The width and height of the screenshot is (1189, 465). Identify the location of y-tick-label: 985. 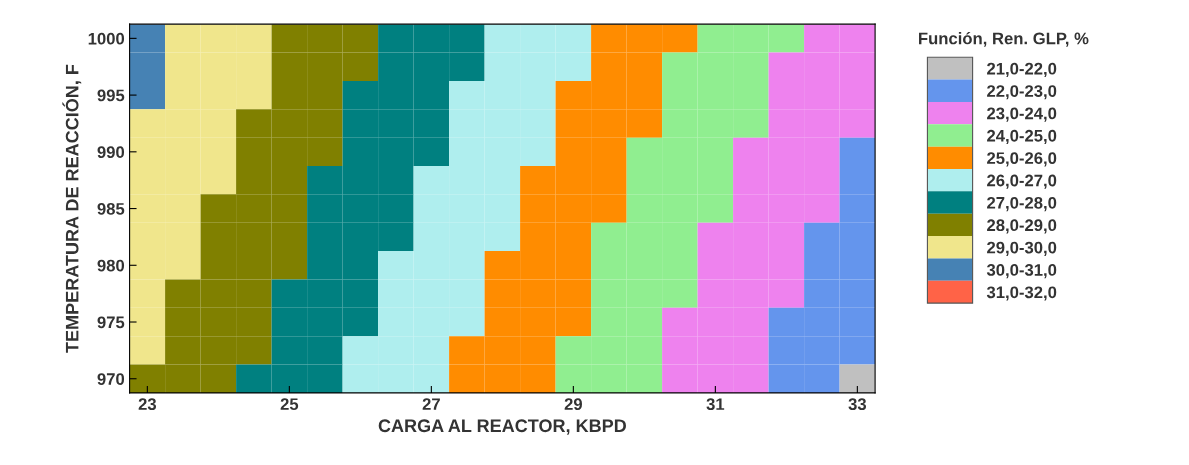
(111, 208).